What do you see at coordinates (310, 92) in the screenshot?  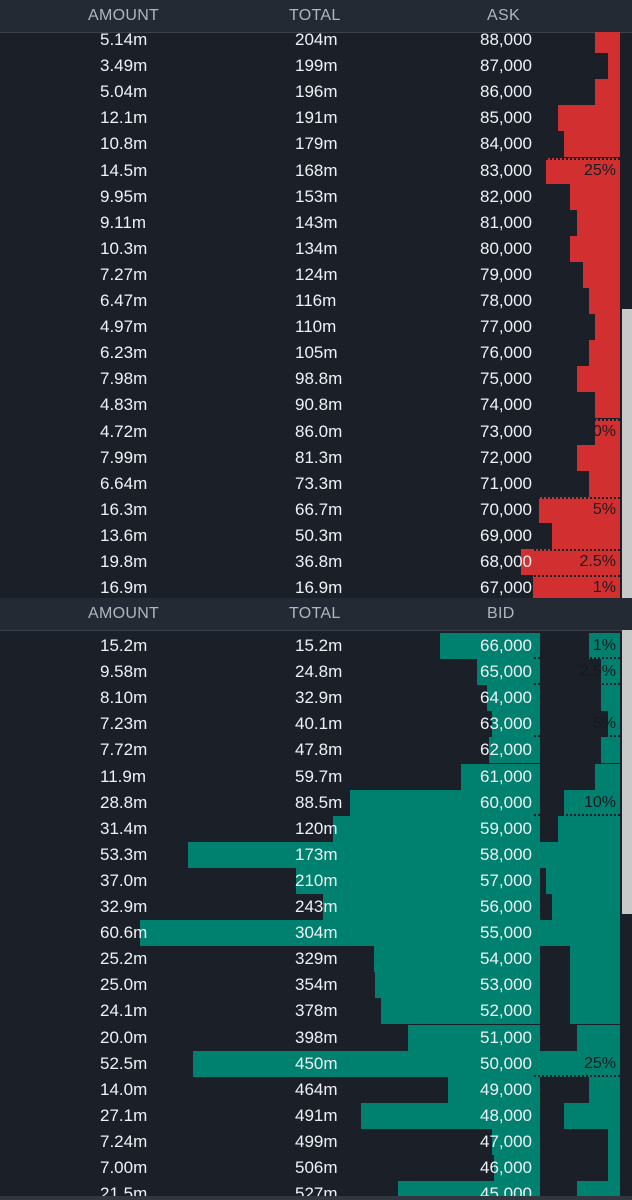 I see `ask-row: 5.04m 196m 86,000` at bounding box center [310, 92].